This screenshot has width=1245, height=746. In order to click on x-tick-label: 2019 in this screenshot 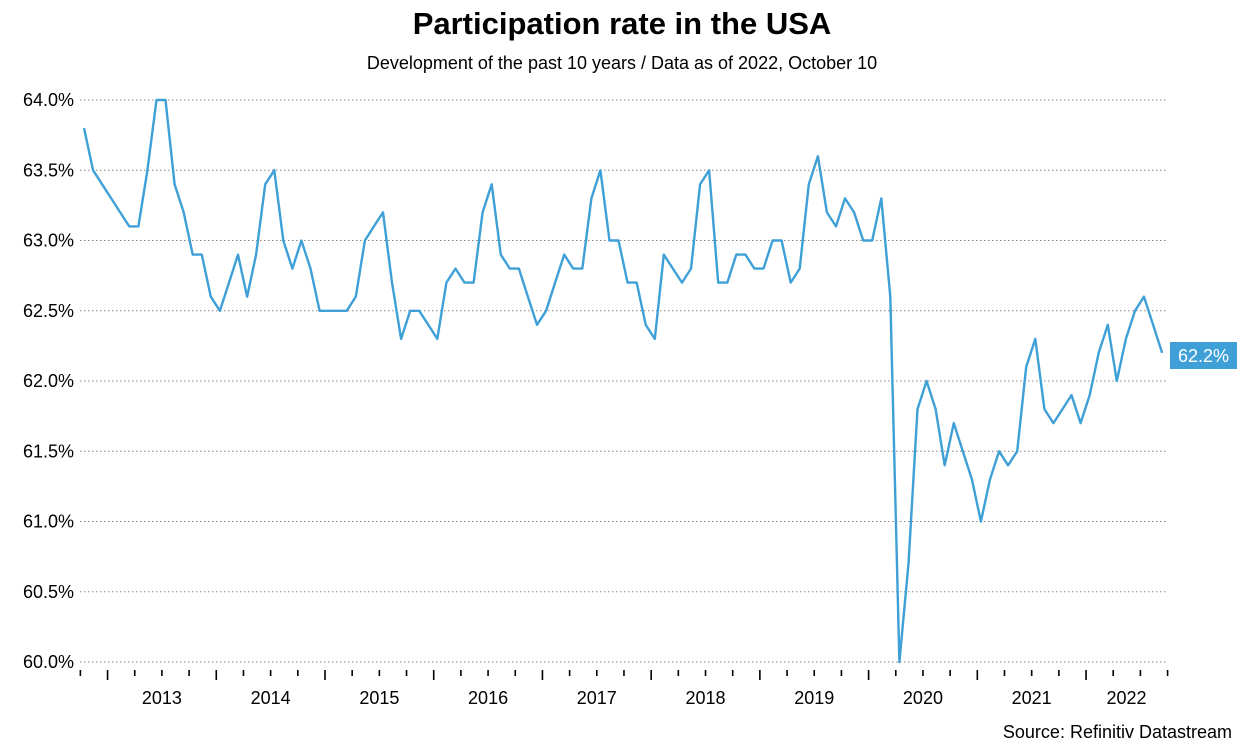, I will do `click(814, 698)`.